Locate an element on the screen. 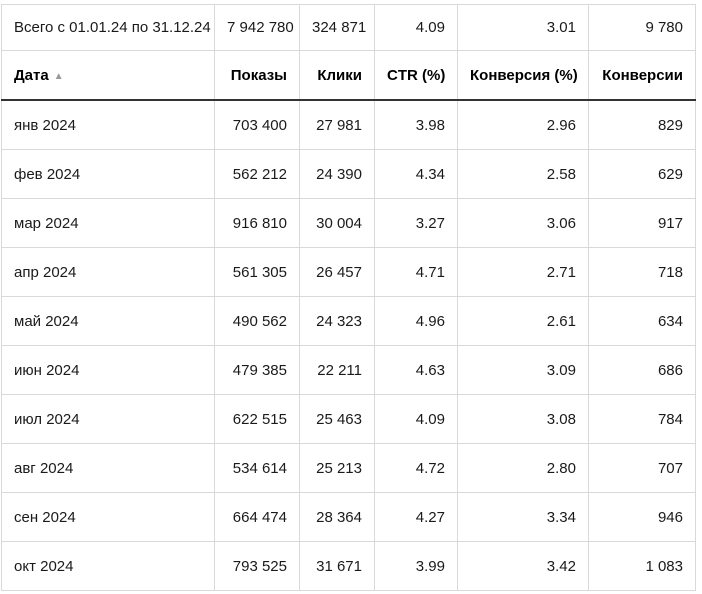 This screenshot has height=594, width=702. cell-clicks: 24 390 is located at coordinates (337, 174).